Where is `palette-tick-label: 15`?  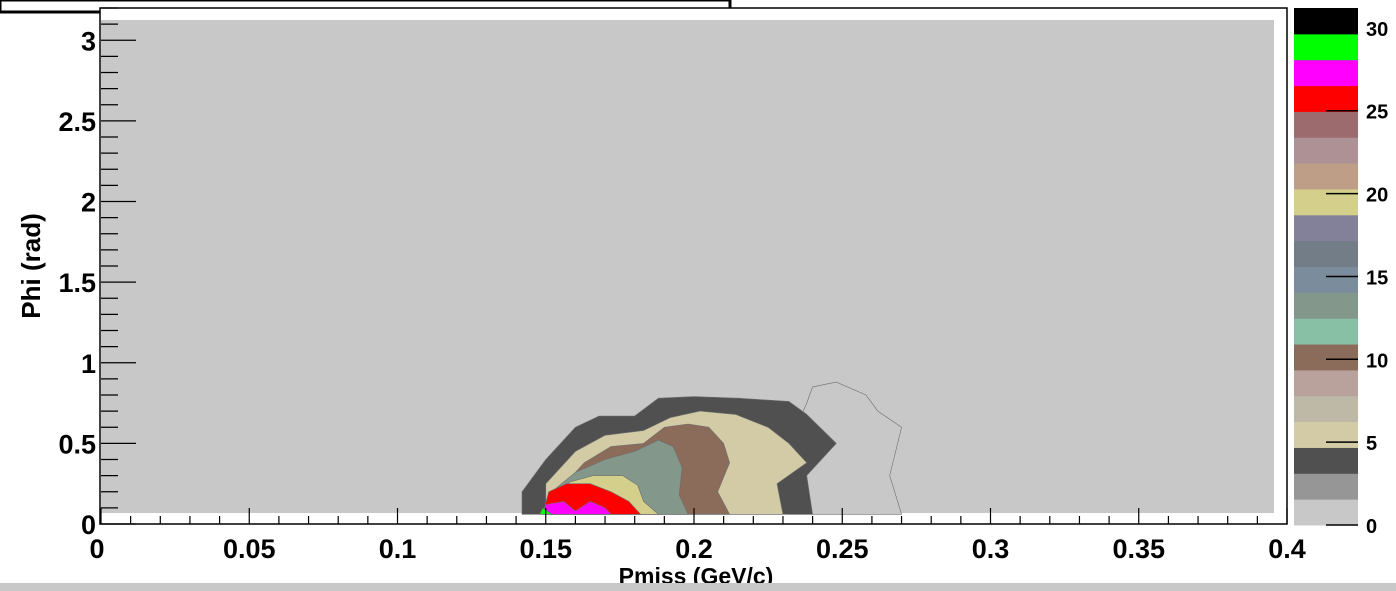
palette-tick-label: 15 is located at coordinates (1377, 278).